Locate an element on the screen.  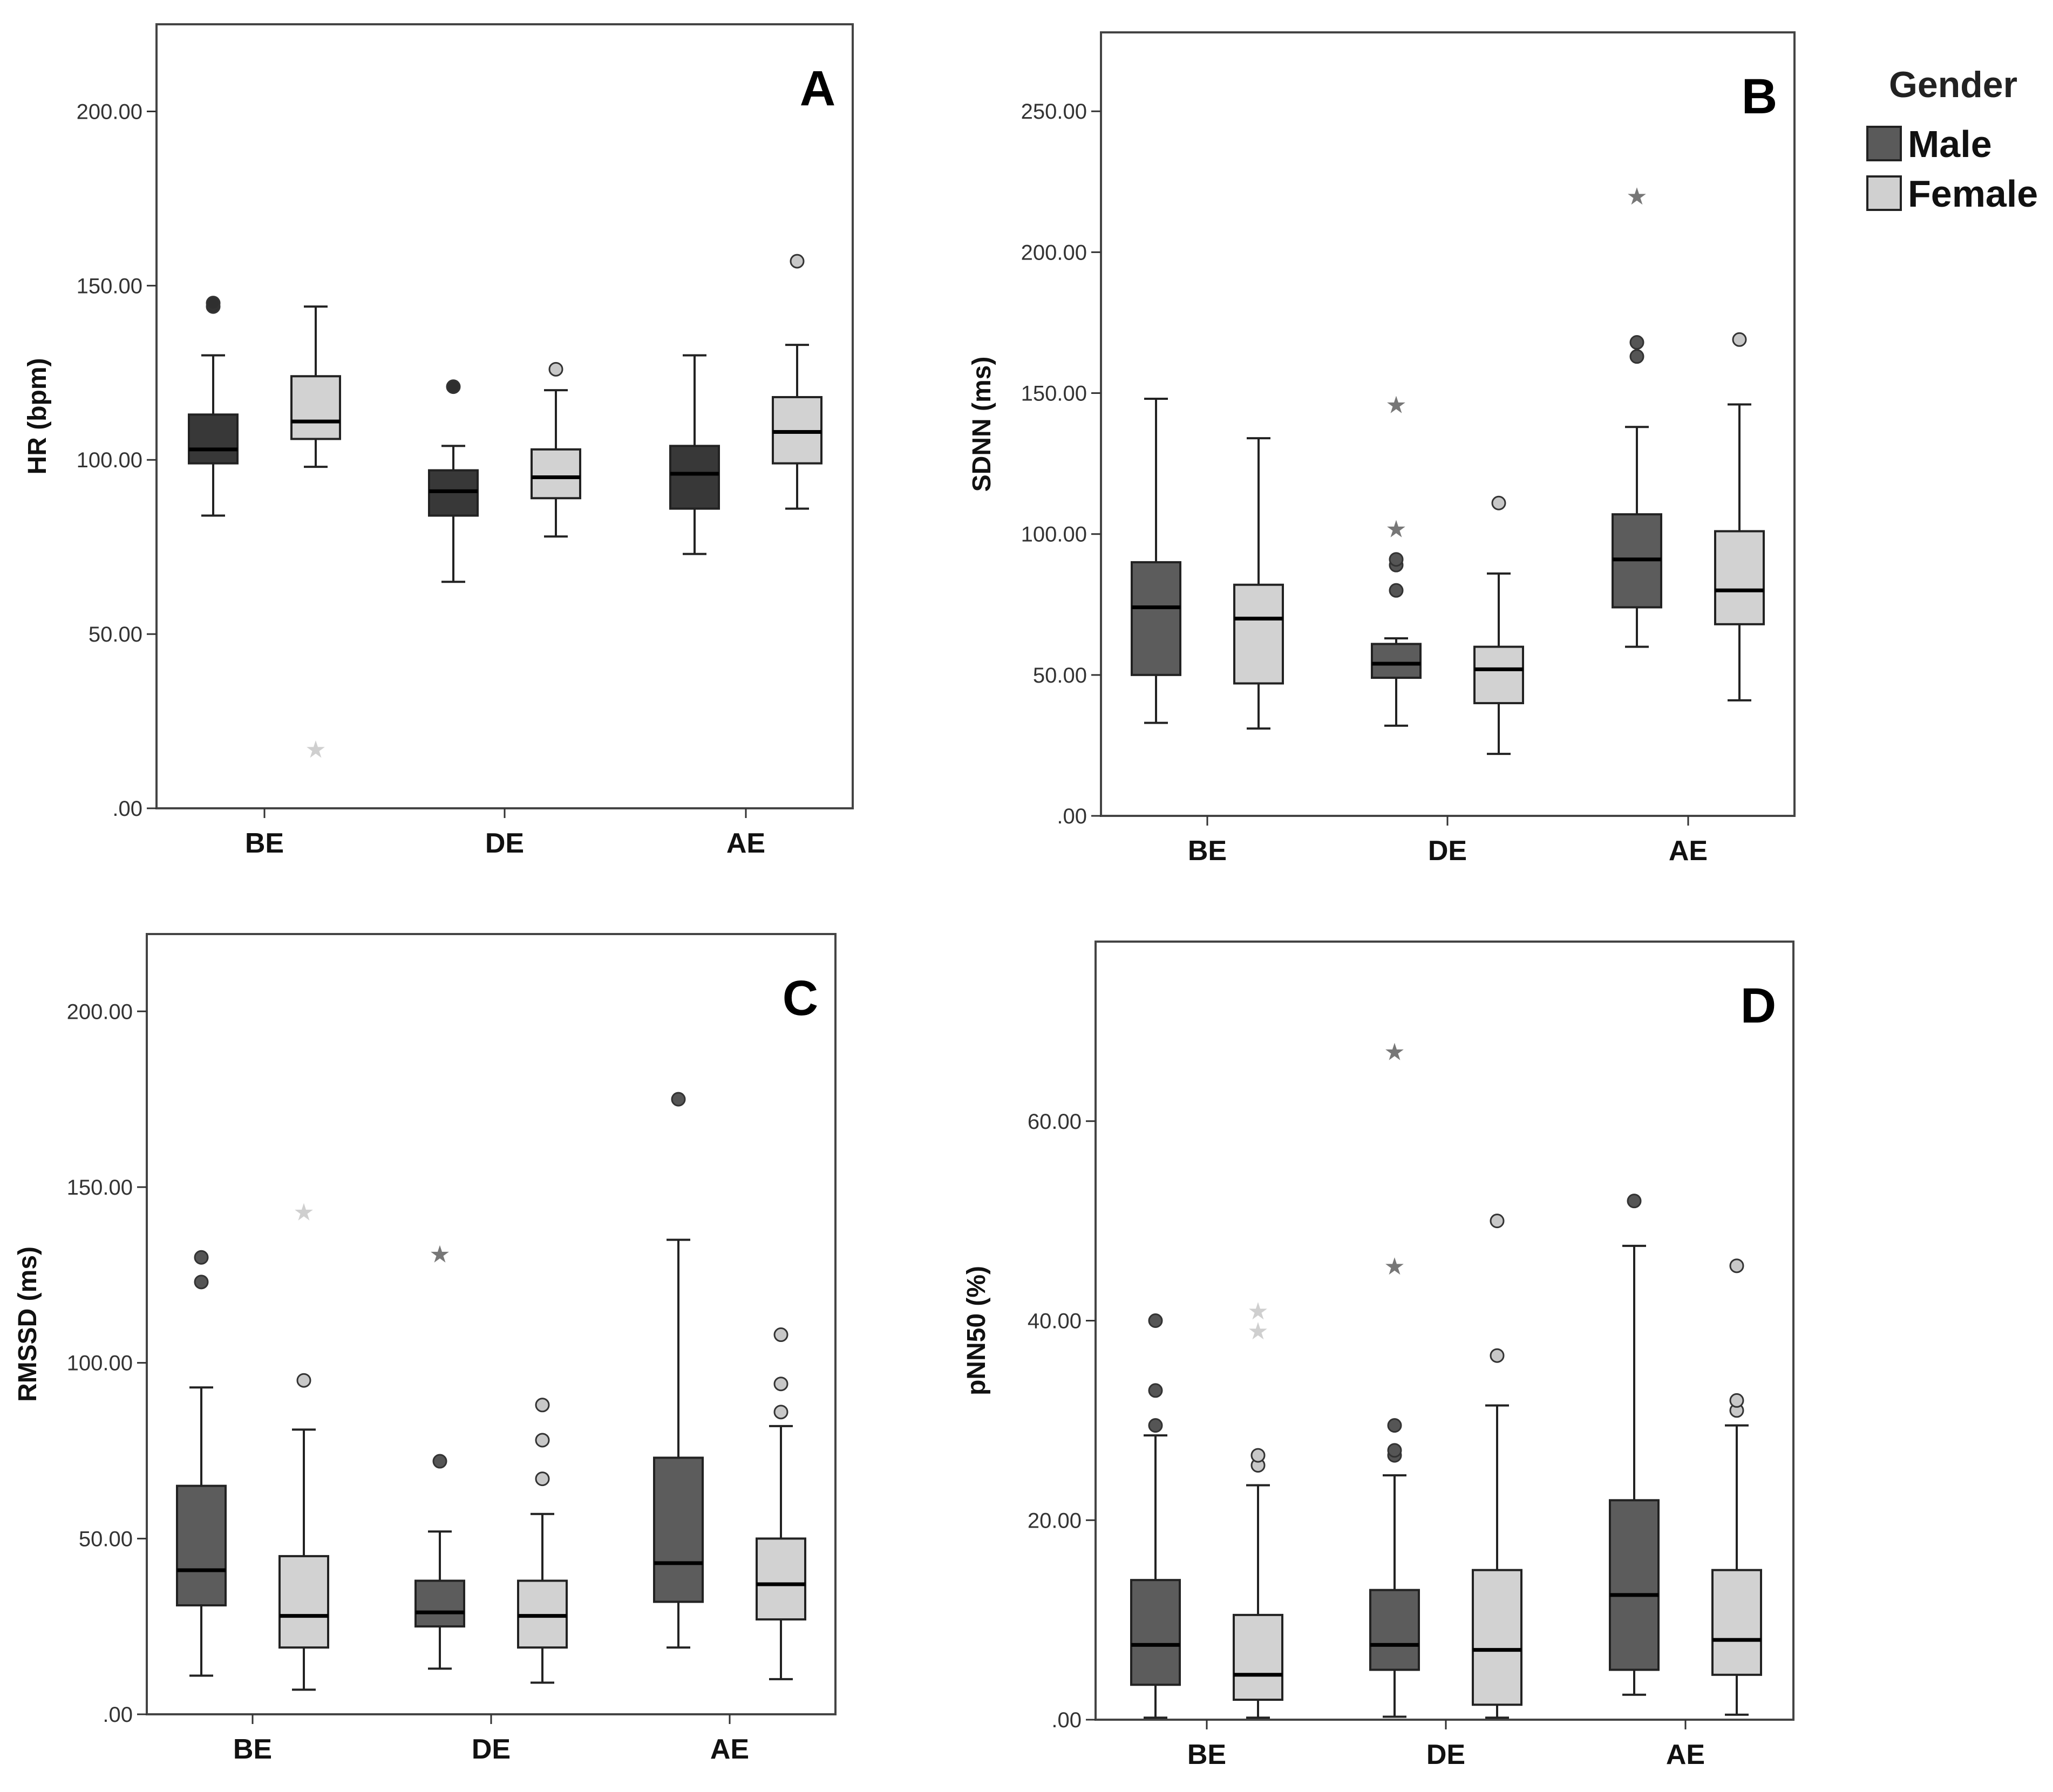
legend-label-female: Female is located at coordinates (1973, 194).